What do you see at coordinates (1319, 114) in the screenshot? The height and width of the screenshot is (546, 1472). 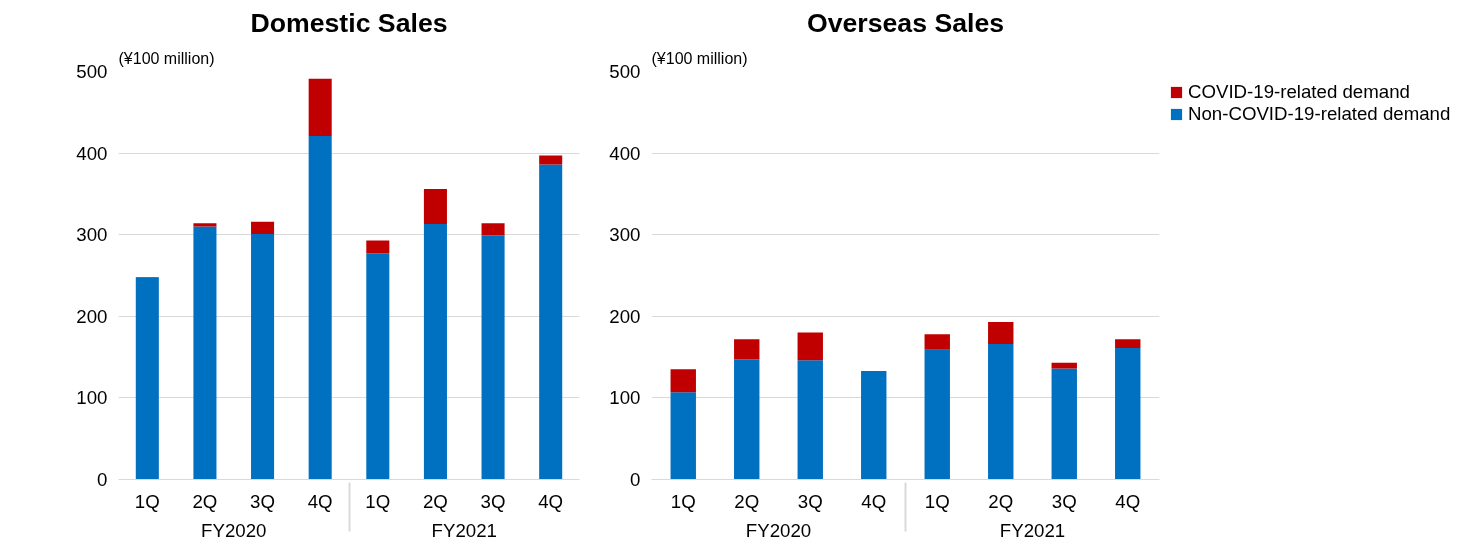 I see `legend-label: Non-COVID-19-related demand` at bounding box center [1319, 114].